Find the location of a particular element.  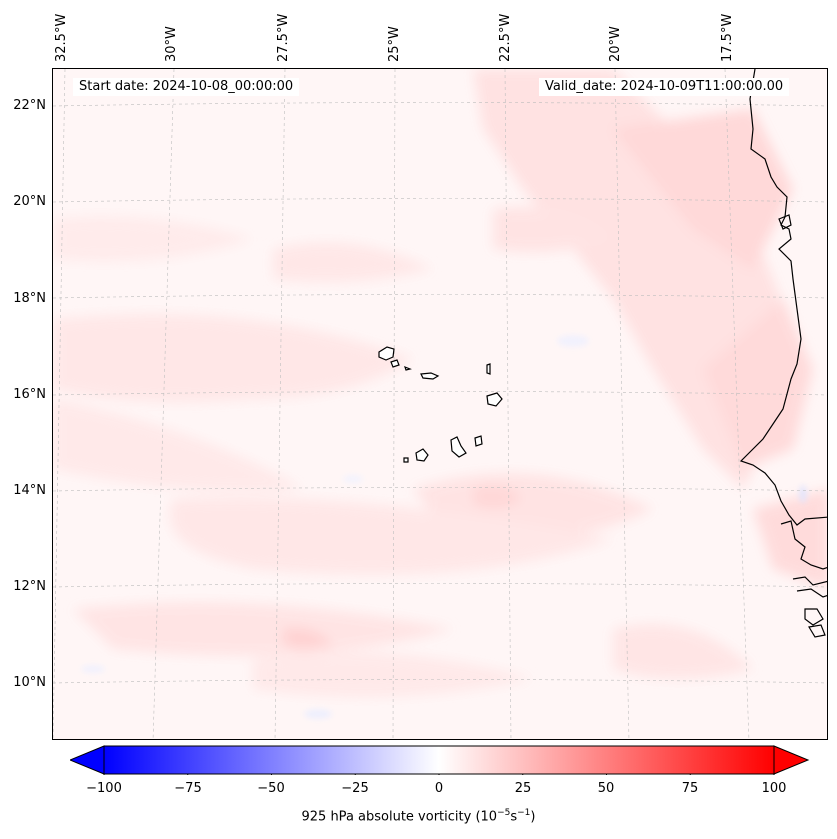

colorbar-tick-minus50: −50 is located at coordinates (271, 788).